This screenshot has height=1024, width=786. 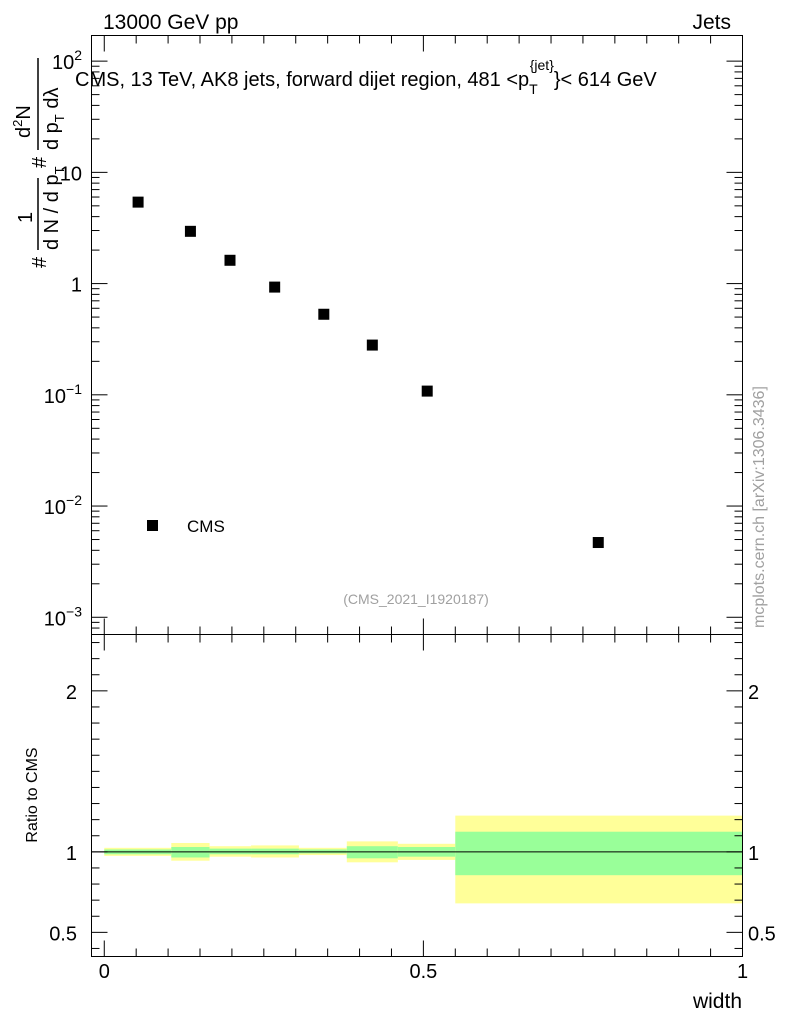 I want to click on watermark: mcplots.cern.ch [arXiv:1306.3436], so click(x=759, y=507).